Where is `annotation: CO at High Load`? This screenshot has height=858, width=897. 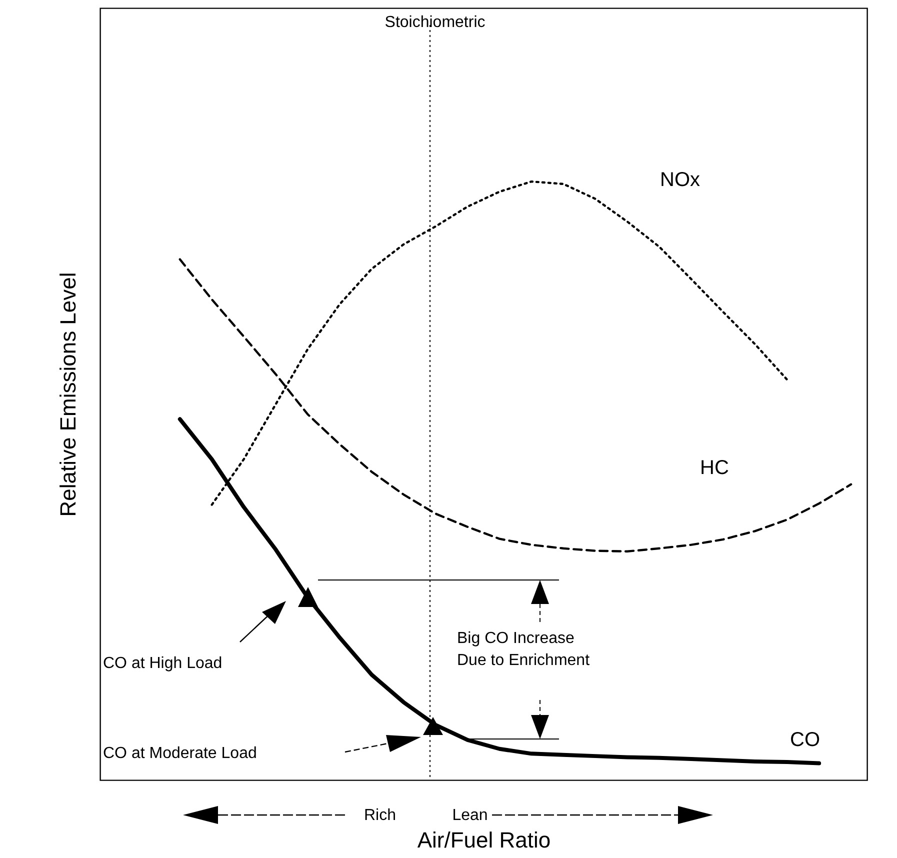
annotation: CO at High Load is located at coordinates (162, 663).